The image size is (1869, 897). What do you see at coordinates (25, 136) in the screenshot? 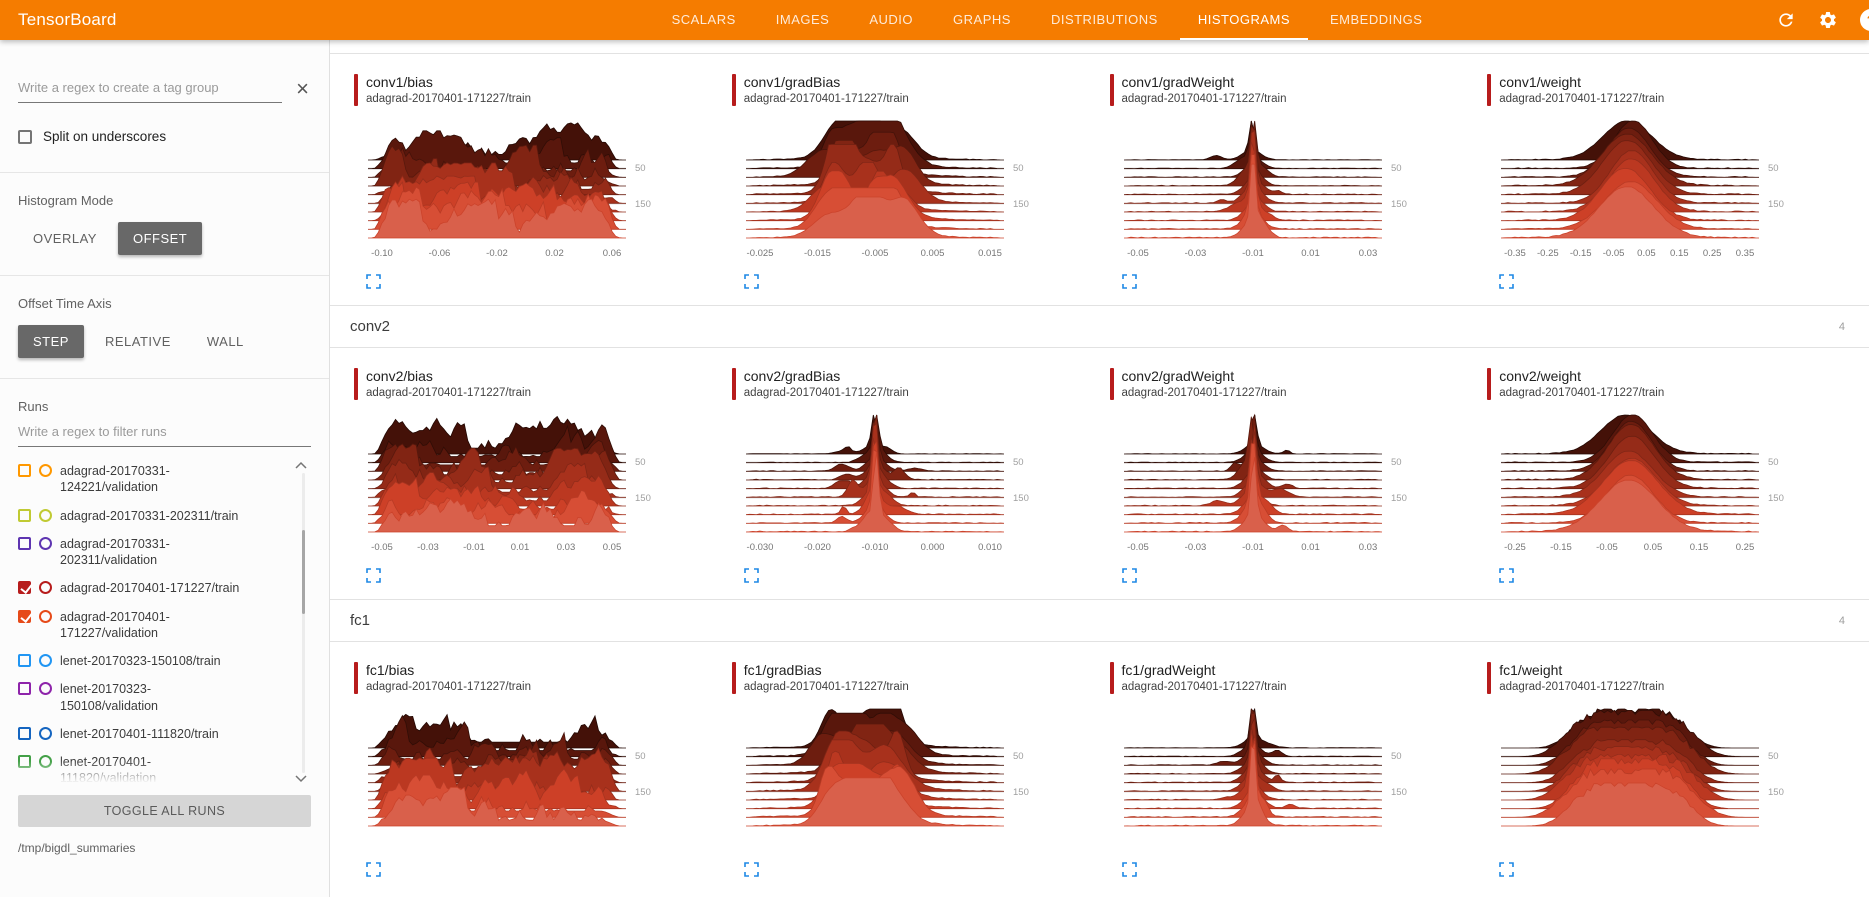
I see `checkbox-icon` at bounding box center [25, 136].